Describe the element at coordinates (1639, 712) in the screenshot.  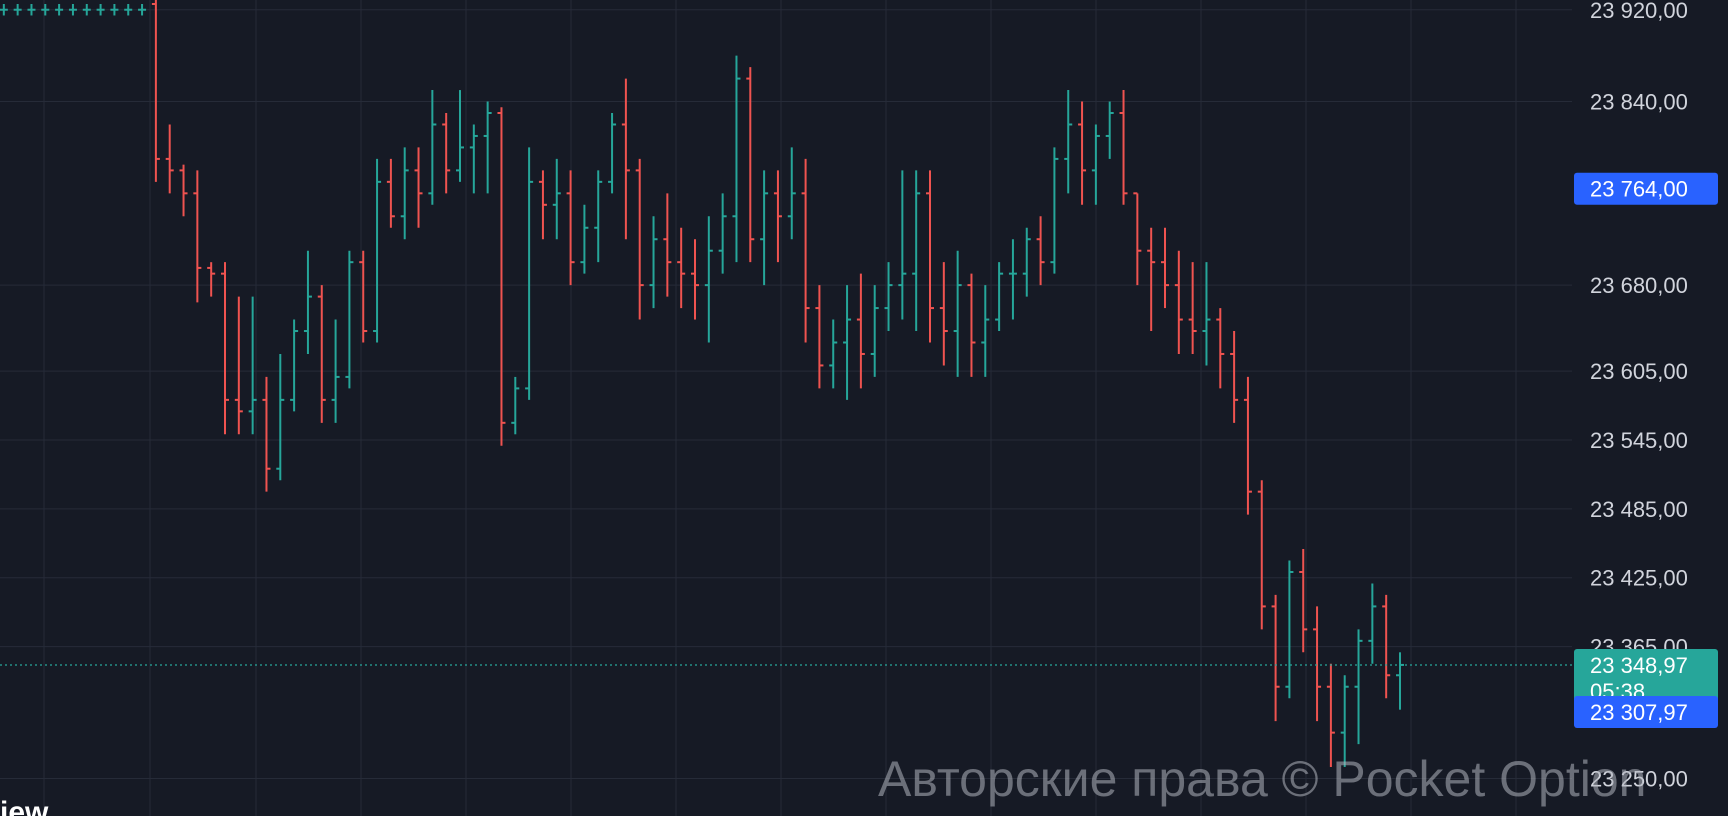
I see `price-badge-label: 23 307,97` at that location.